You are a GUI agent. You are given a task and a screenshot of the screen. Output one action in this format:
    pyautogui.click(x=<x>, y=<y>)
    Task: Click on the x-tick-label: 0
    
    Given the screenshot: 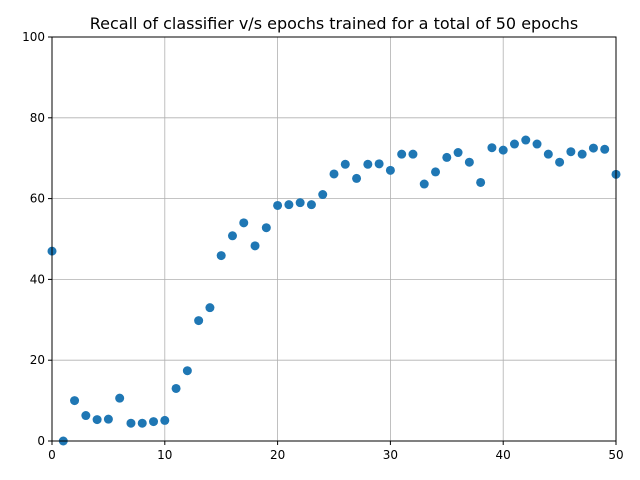 What is the action you would take?
    pyautogui.click(x=52, y=455)
    